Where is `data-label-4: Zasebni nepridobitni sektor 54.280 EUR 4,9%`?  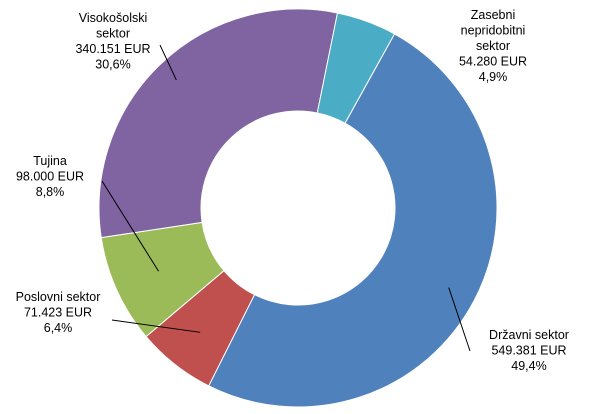
data-label-4: Zasebni nepridobitni sektor 54.280 EUR 4,9% is located at coordinates (493, 46).